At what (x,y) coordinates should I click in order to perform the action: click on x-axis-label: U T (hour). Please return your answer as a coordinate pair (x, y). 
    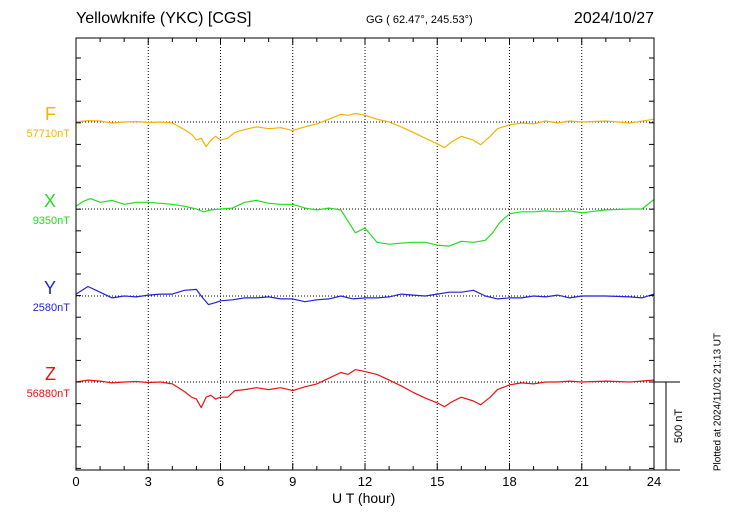
    Looking at the image, I should click on (364, 498).